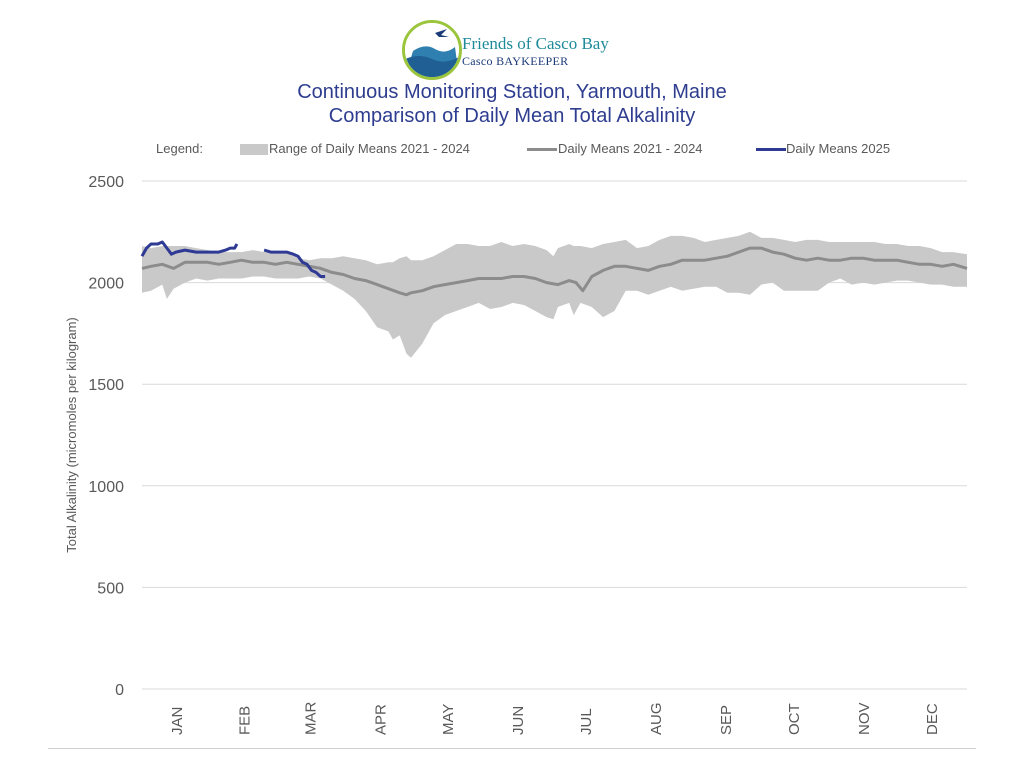 The image size is (1024, 759). Describe the element at coordinates (542, 149) in the screenshot. I see `legend-swatch-mean` at that location.